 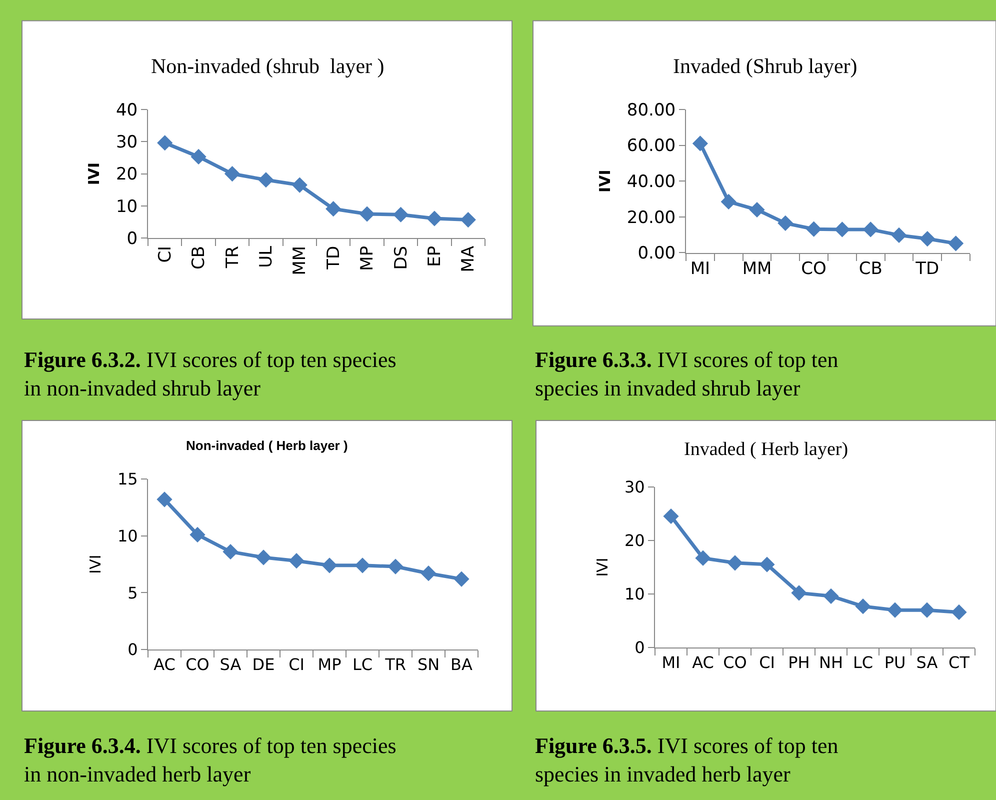 What do you see at coordinates (766, 449) in the screenshot?
I see `chart-title: Invaded ( Herb layer)` at bounding box center [766, 449].